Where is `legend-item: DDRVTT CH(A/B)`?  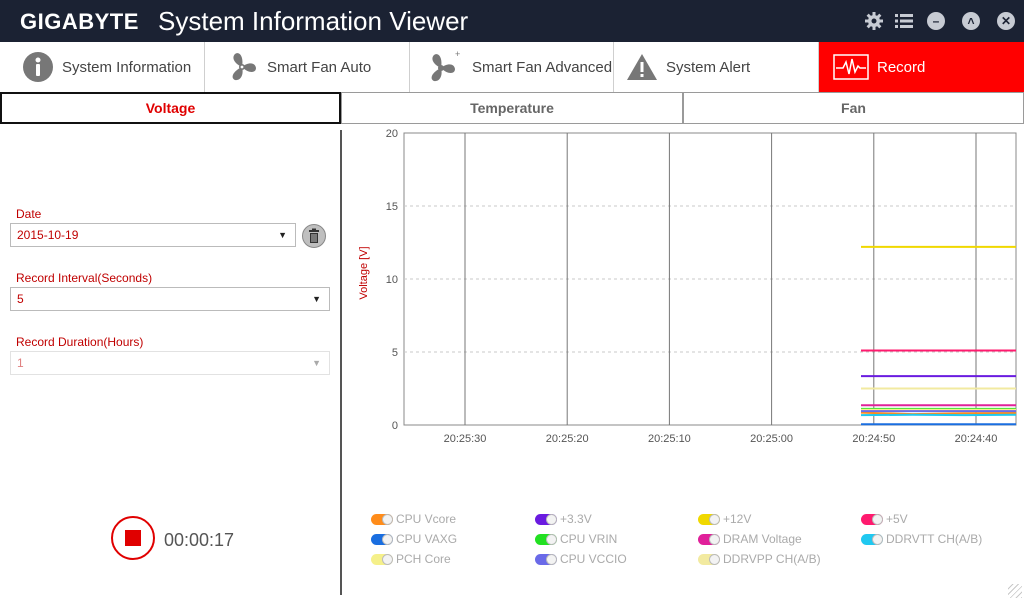
legend-item: DDRVTT CH(A/B) is located at coordinates (921, 539).